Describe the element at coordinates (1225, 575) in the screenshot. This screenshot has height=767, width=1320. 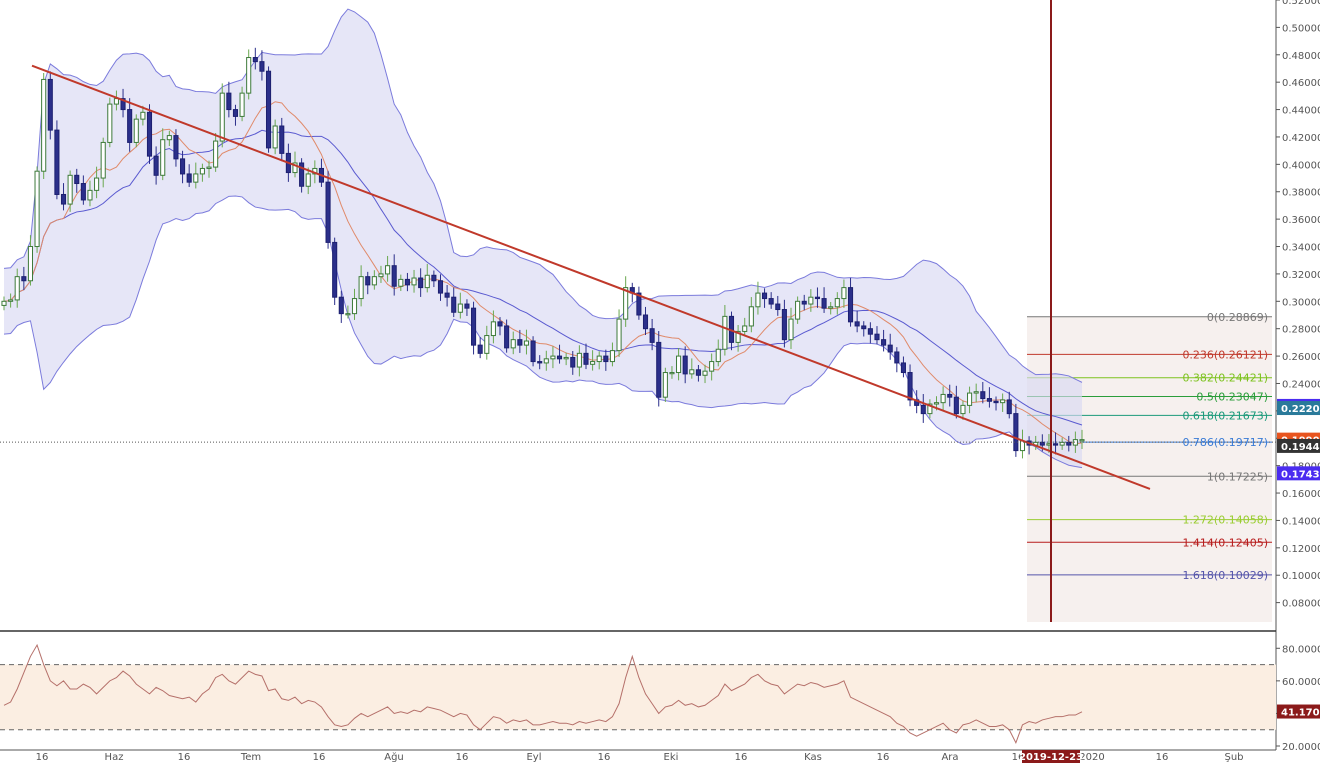
I see `fib-level-label: 1.618(0.10029)` at that location.